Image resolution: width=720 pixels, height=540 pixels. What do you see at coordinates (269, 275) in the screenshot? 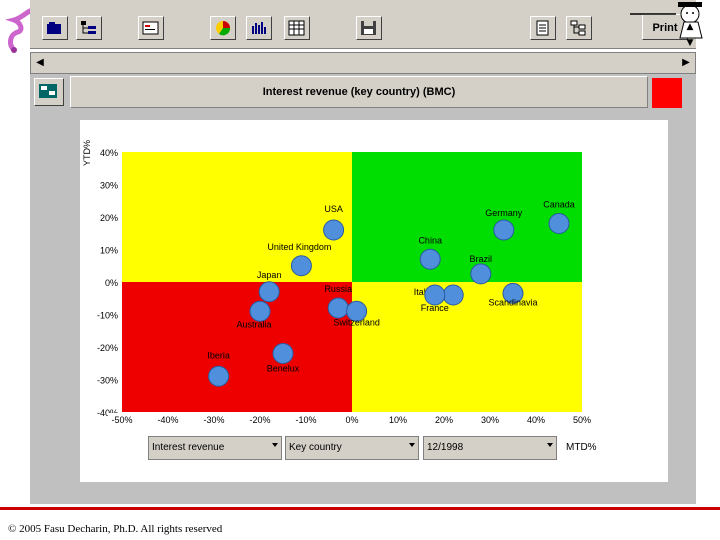
I see `point-label: Japan` at bounding box center [269, 275].